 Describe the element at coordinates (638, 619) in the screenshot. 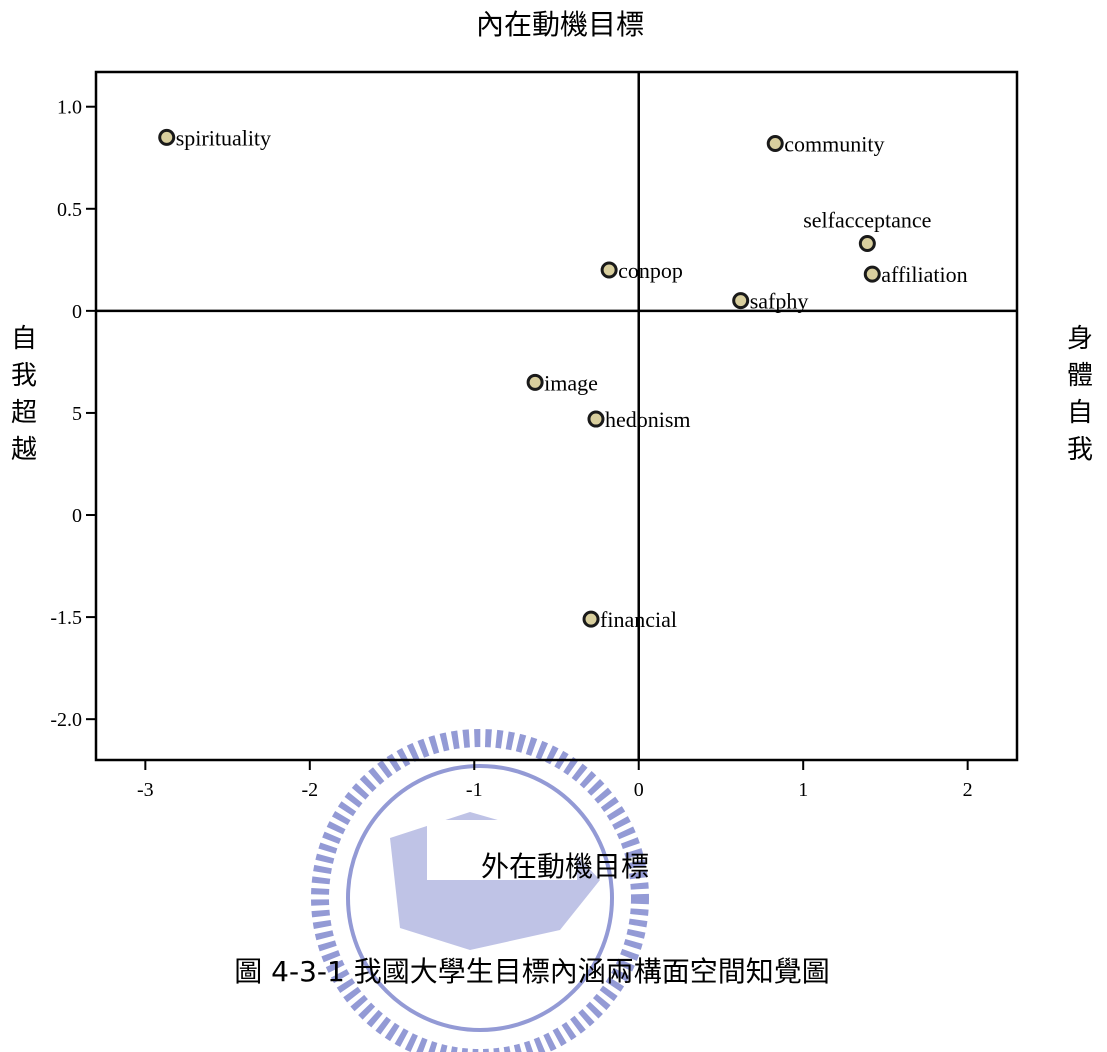

I see `point-label-financial: financial` at that location.